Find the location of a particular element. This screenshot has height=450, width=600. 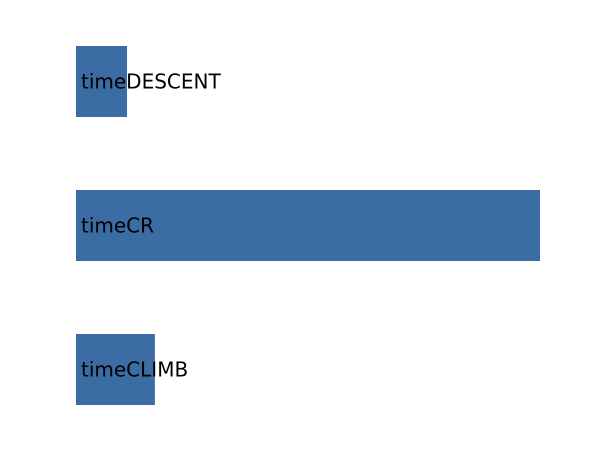

bar-label-timeCR: timeCR is located at coordinates (117, 226).